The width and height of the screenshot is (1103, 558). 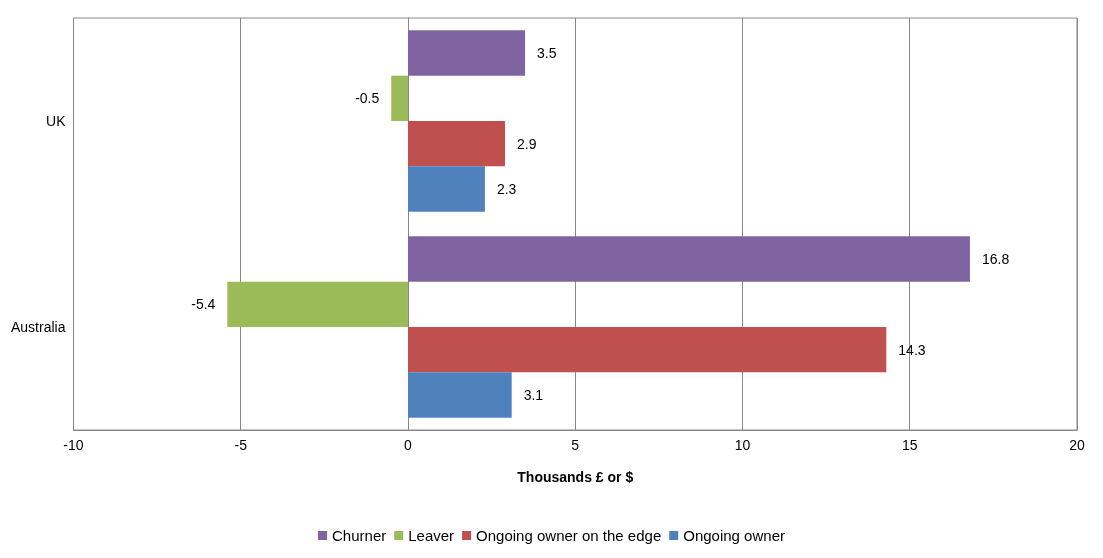 What do you see at coordinates (526, 143) in the screenshot?
I see `data-label: 2.9` at bounding box center [526, 143].